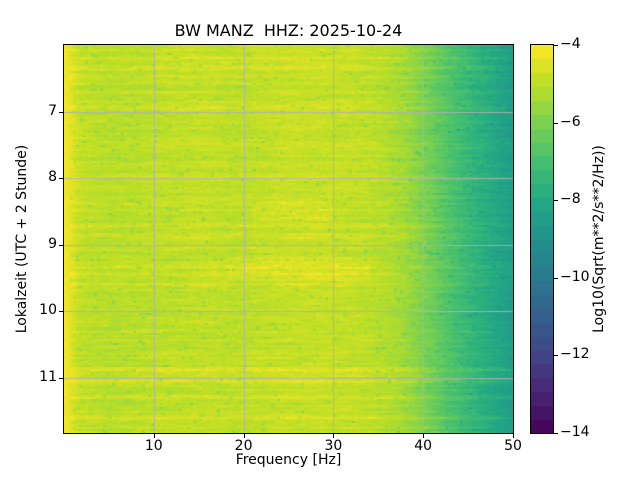 Image resolution: width=640 pixels, height=480 pixels. Describe the element at coordinates (423, 446) in the screenshot. I see `x-tick-label: 40` at that location.